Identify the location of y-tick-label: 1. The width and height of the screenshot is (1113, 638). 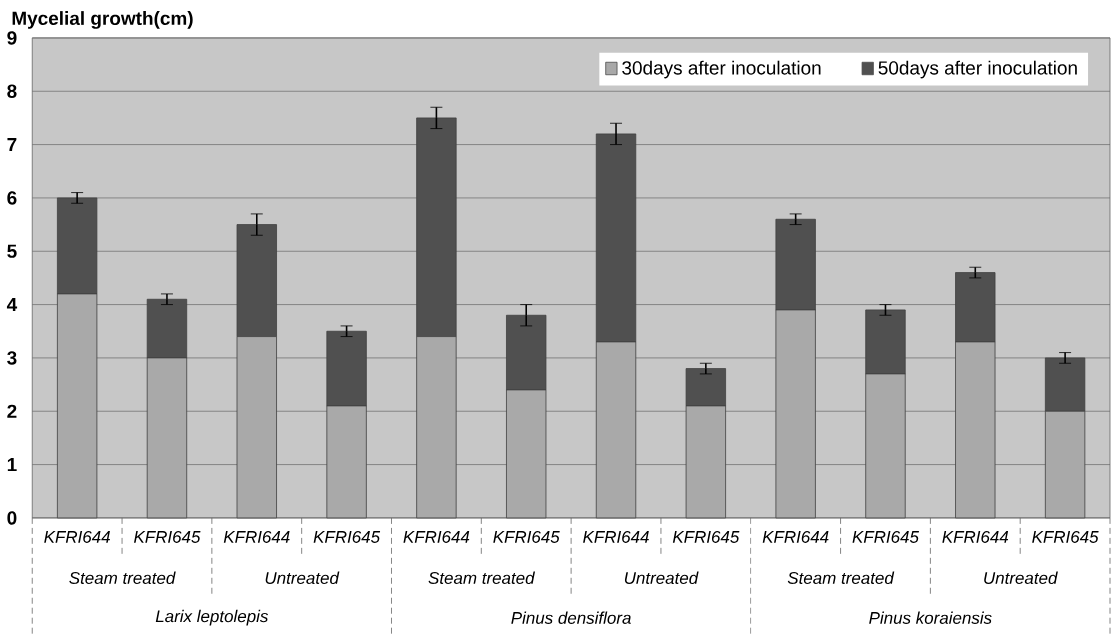
(12, 465).